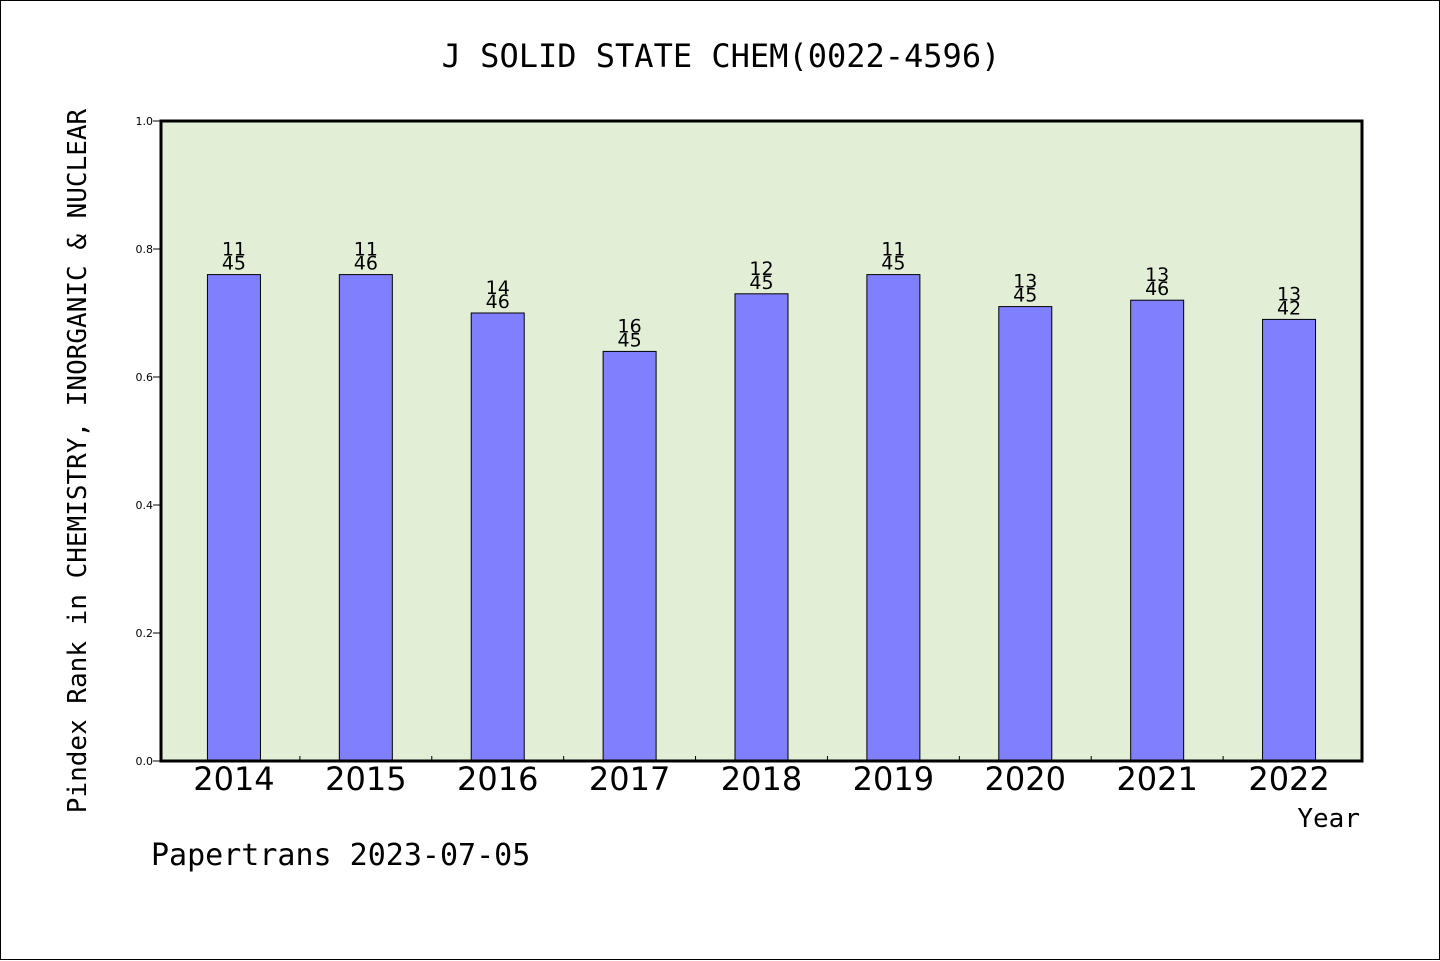 The height and width of the screenshot is (961, 1440). What do you see at coordinates (1157, 530) in the screenshot?
I see `bar-2021` at bounding box center [1157, 530].